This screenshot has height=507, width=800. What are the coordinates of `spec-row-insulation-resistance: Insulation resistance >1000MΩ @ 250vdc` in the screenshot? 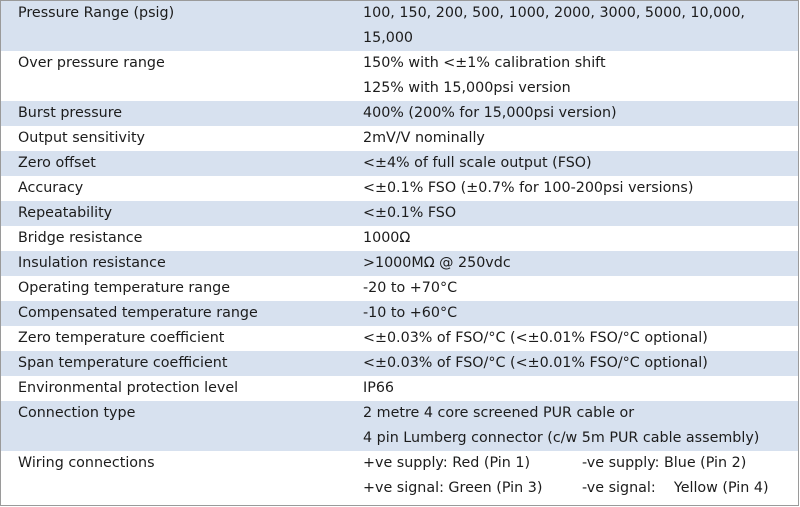 It's located at (399, 263).